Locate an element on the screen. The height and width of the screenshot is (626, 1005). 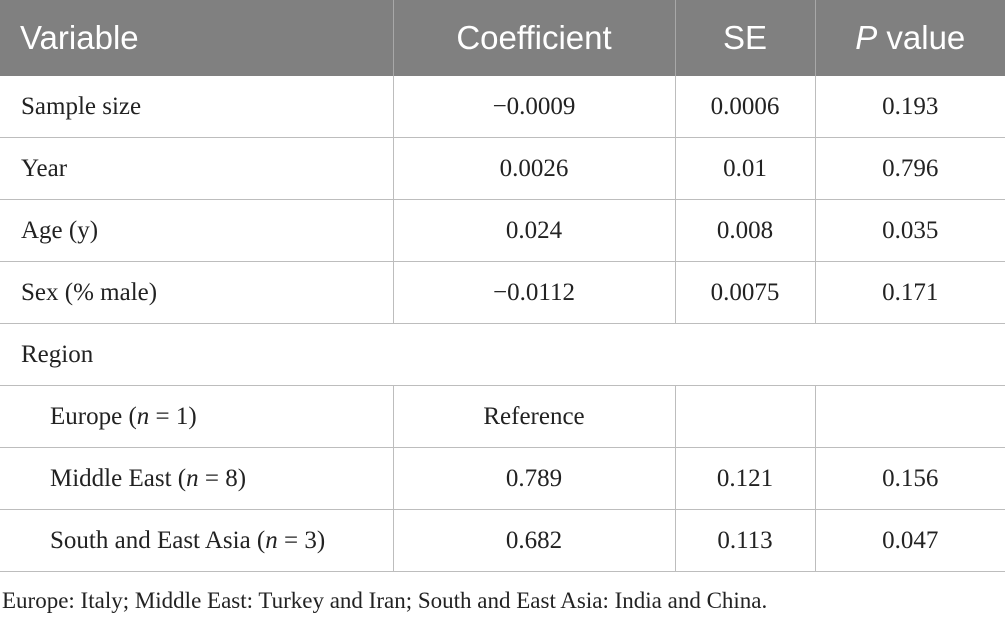
region-group-row: Region is located at coordinates (502, 354).